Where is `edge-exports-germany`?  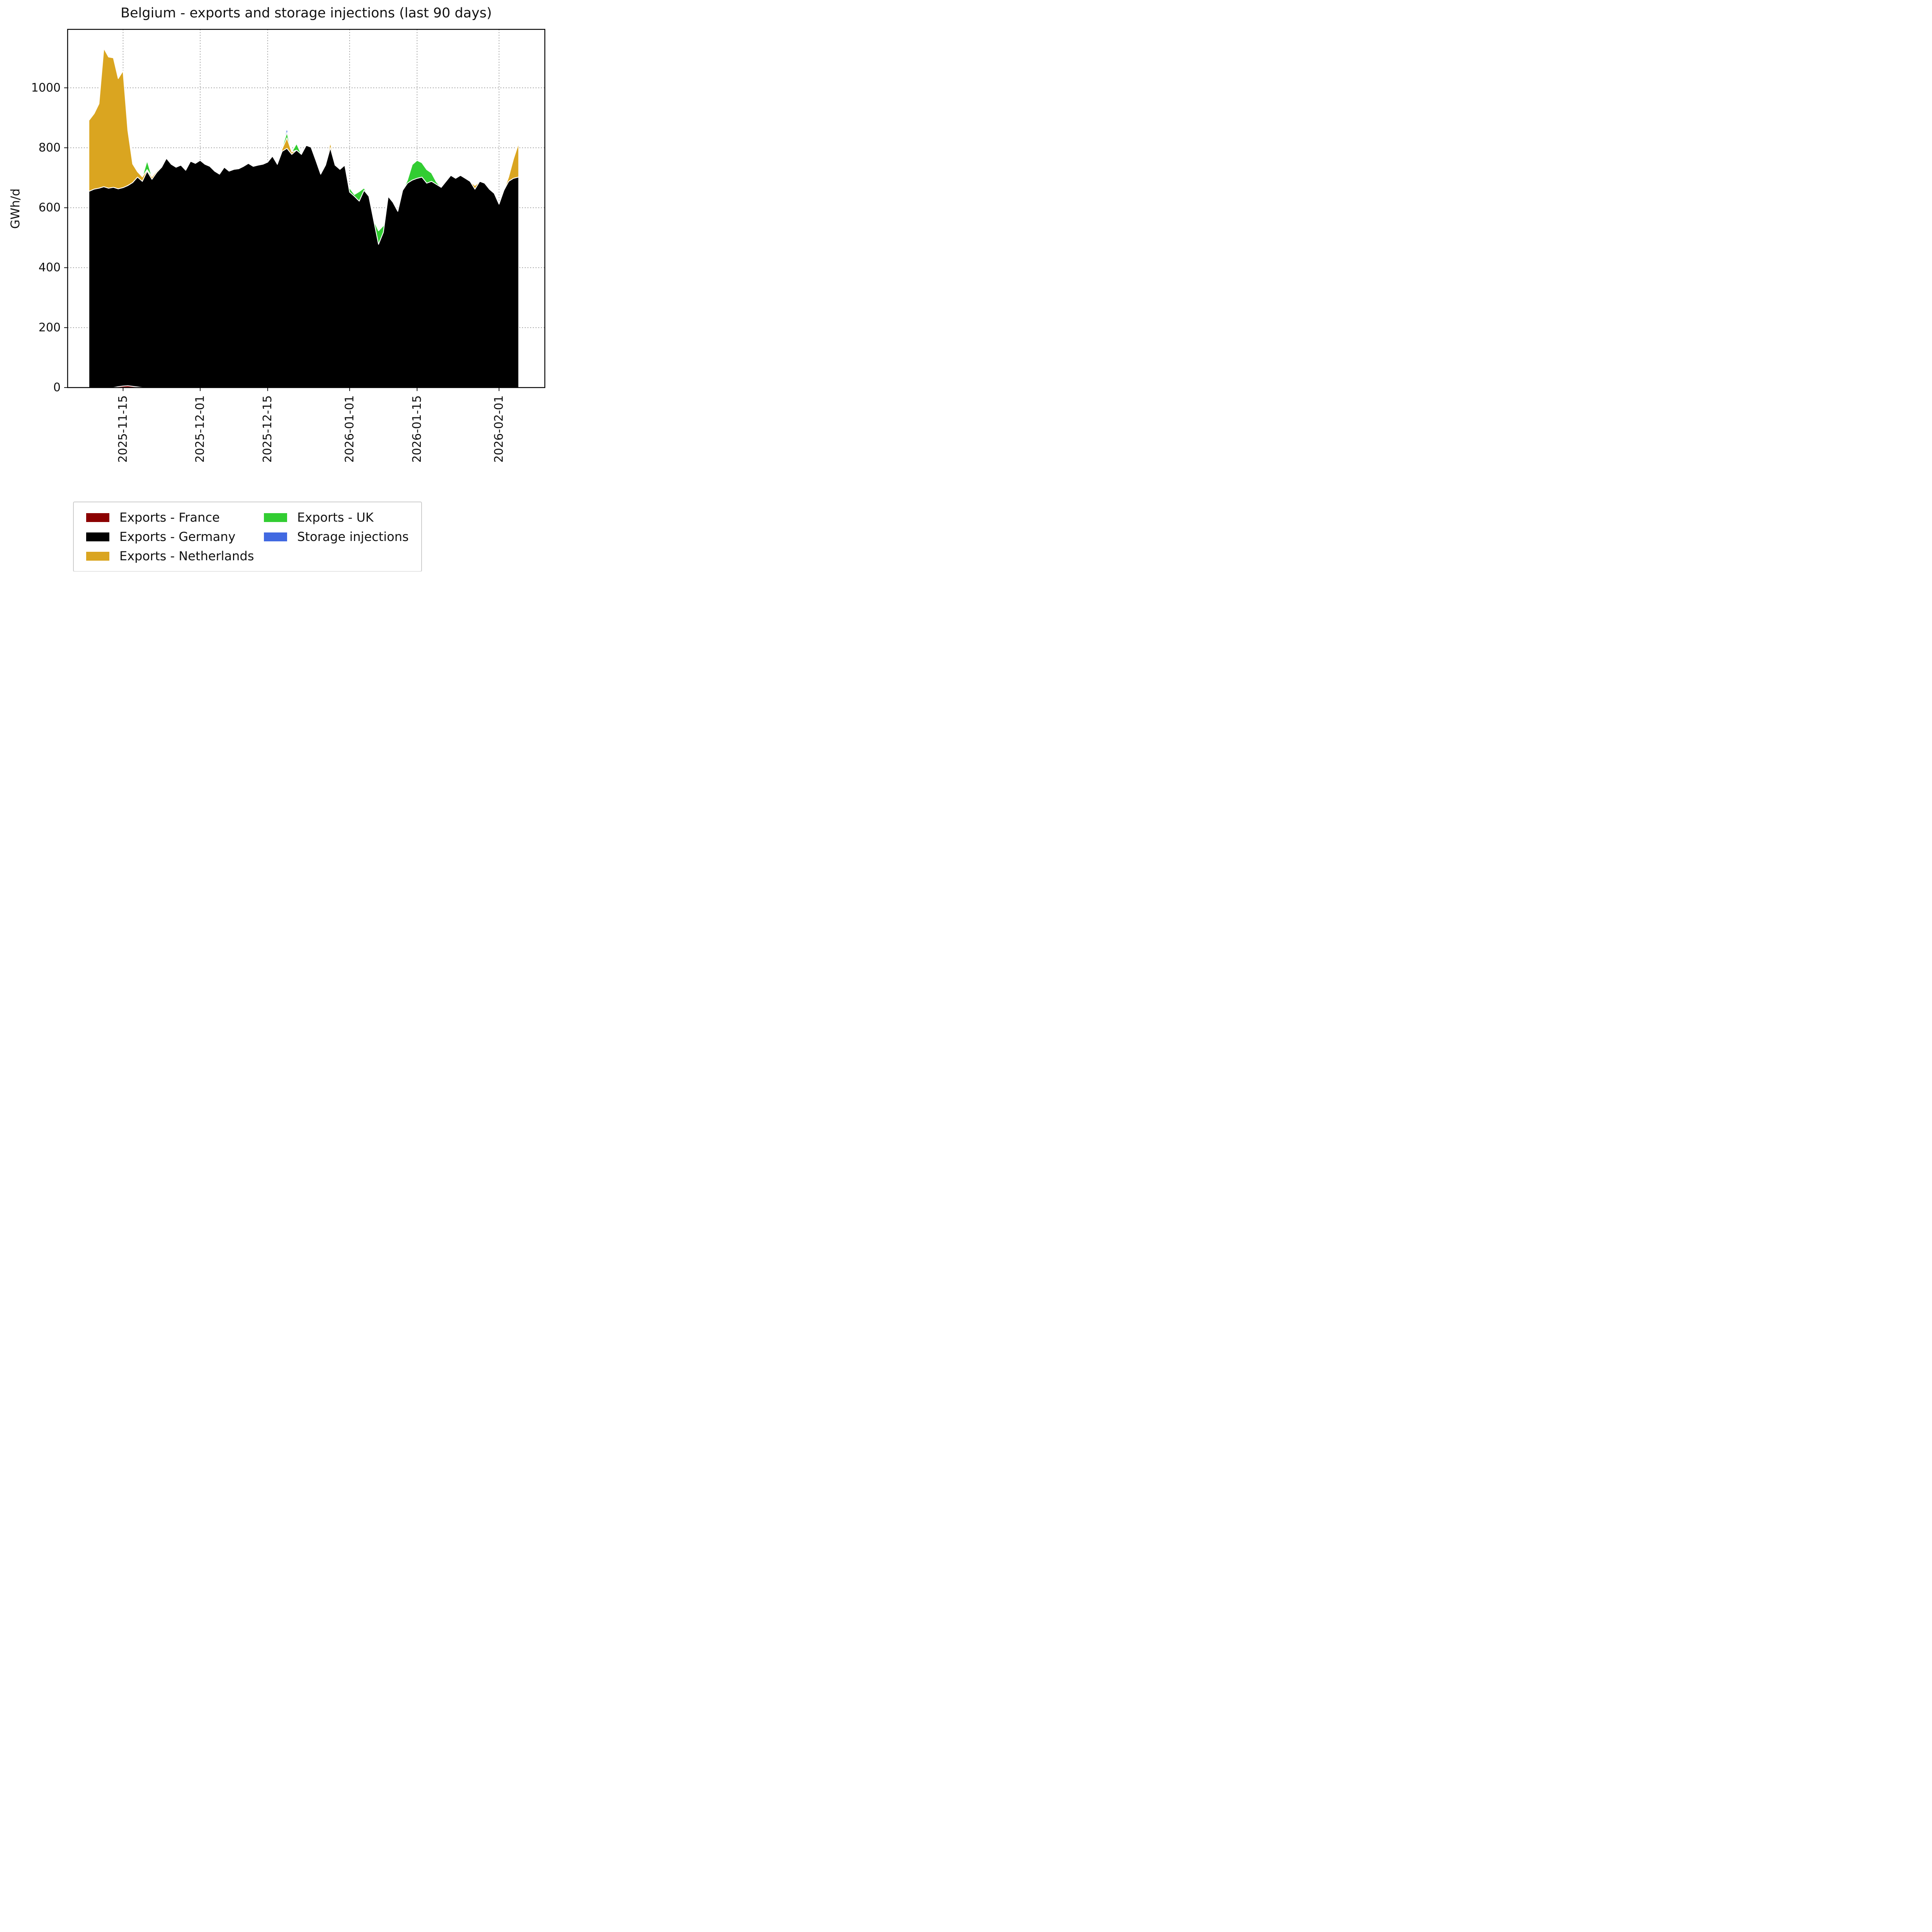 edge-exports-germany is located at coordinates (304, 195).